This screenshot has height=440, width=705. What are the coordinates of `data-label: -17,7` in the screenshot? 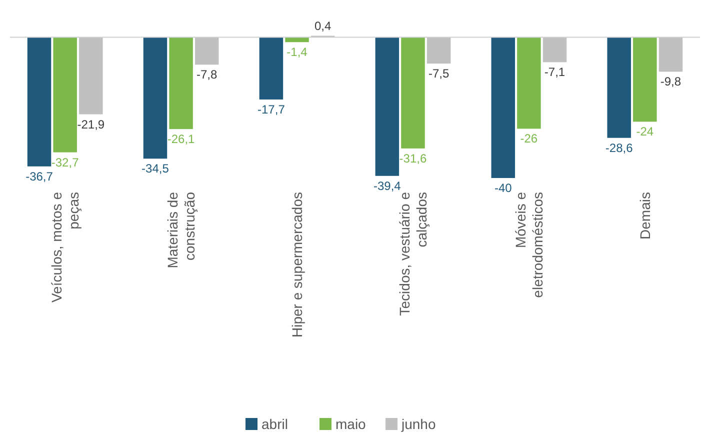 It's located at (272, 109).